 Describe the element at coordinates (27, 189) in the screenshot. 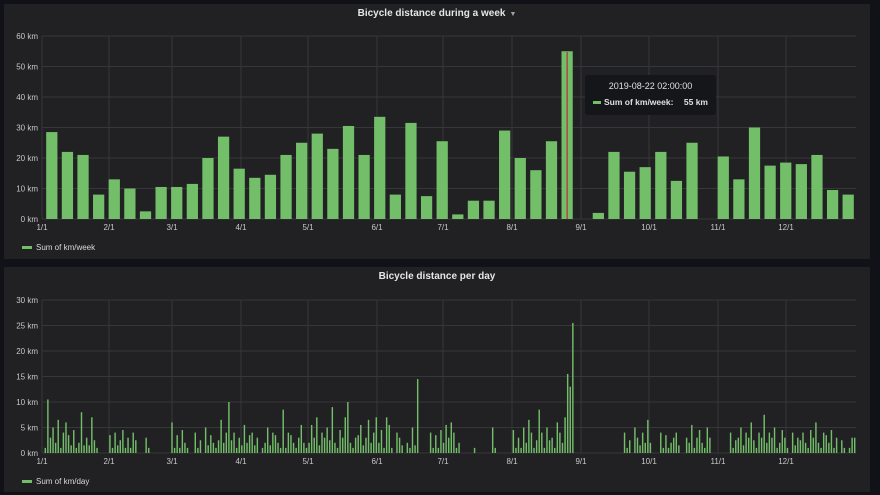

I see `y-tick-label: 10 km` at that location.